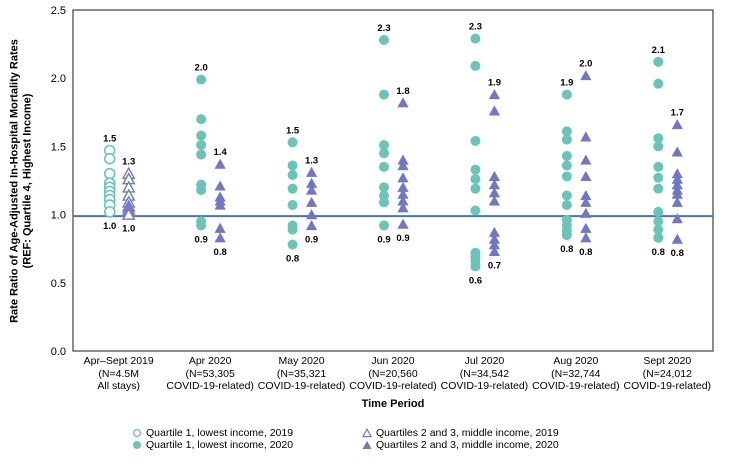 Image resolution: width=731 pixels, height=467 pixels. What do you see at coordinates (467, 445) in the screenshot?
I see `legend-label: Quartiles 2 and 3, middle income, 2020` at bounding box center [467, 445].